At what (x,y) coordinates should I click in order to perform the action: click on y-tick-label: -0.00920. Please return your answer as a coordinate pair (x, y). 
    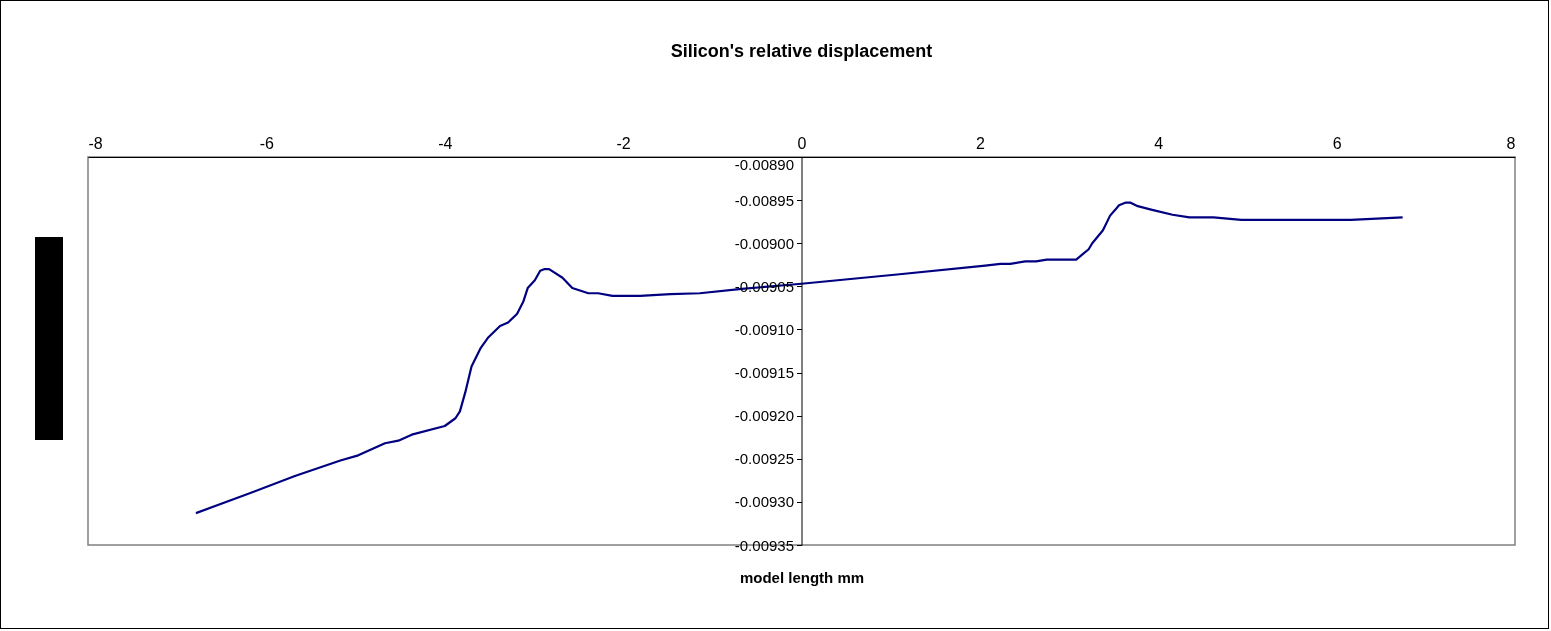
    Looking at the image, I should click on (764, 416).